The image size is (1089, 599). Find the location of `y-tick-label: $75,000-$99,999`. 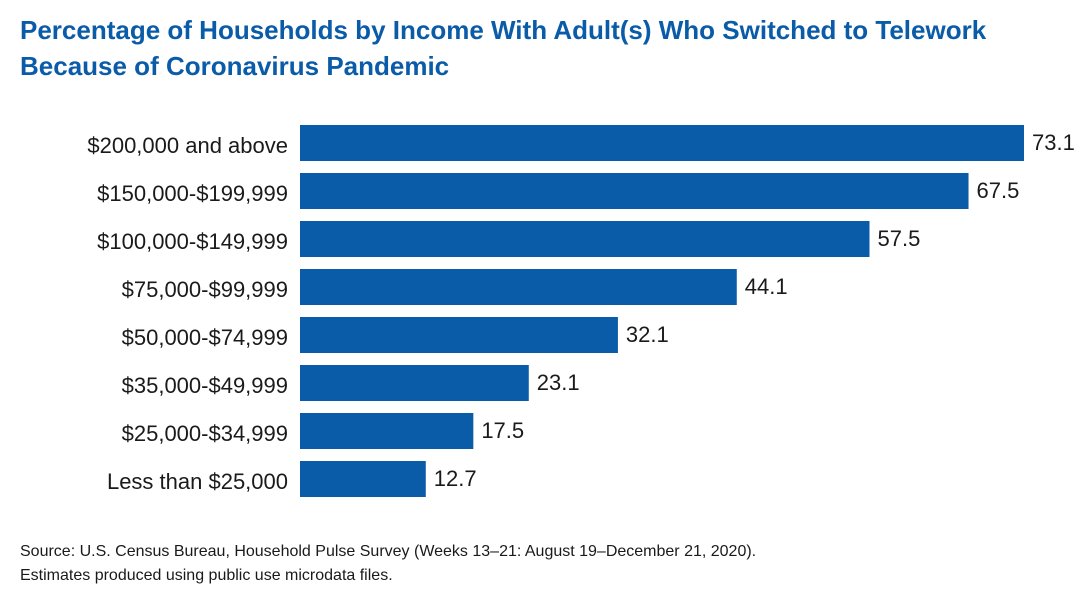

y-tick-label: $75,000-$99,999 is located at coordinates (205, 289).